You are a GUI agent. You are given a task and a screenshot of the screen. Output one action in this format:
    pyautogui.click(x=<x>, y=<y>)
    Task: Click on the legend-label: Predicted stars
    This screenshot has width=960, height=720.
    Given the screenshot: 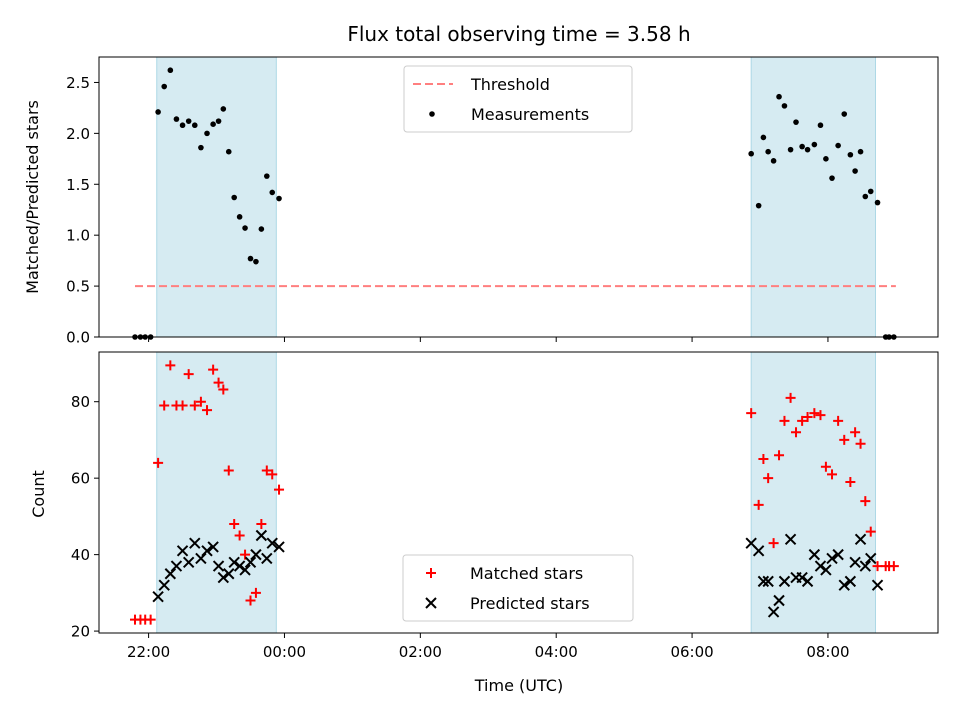 What is the action you would take?
    pyautogui.click(x=530, y=603)
    